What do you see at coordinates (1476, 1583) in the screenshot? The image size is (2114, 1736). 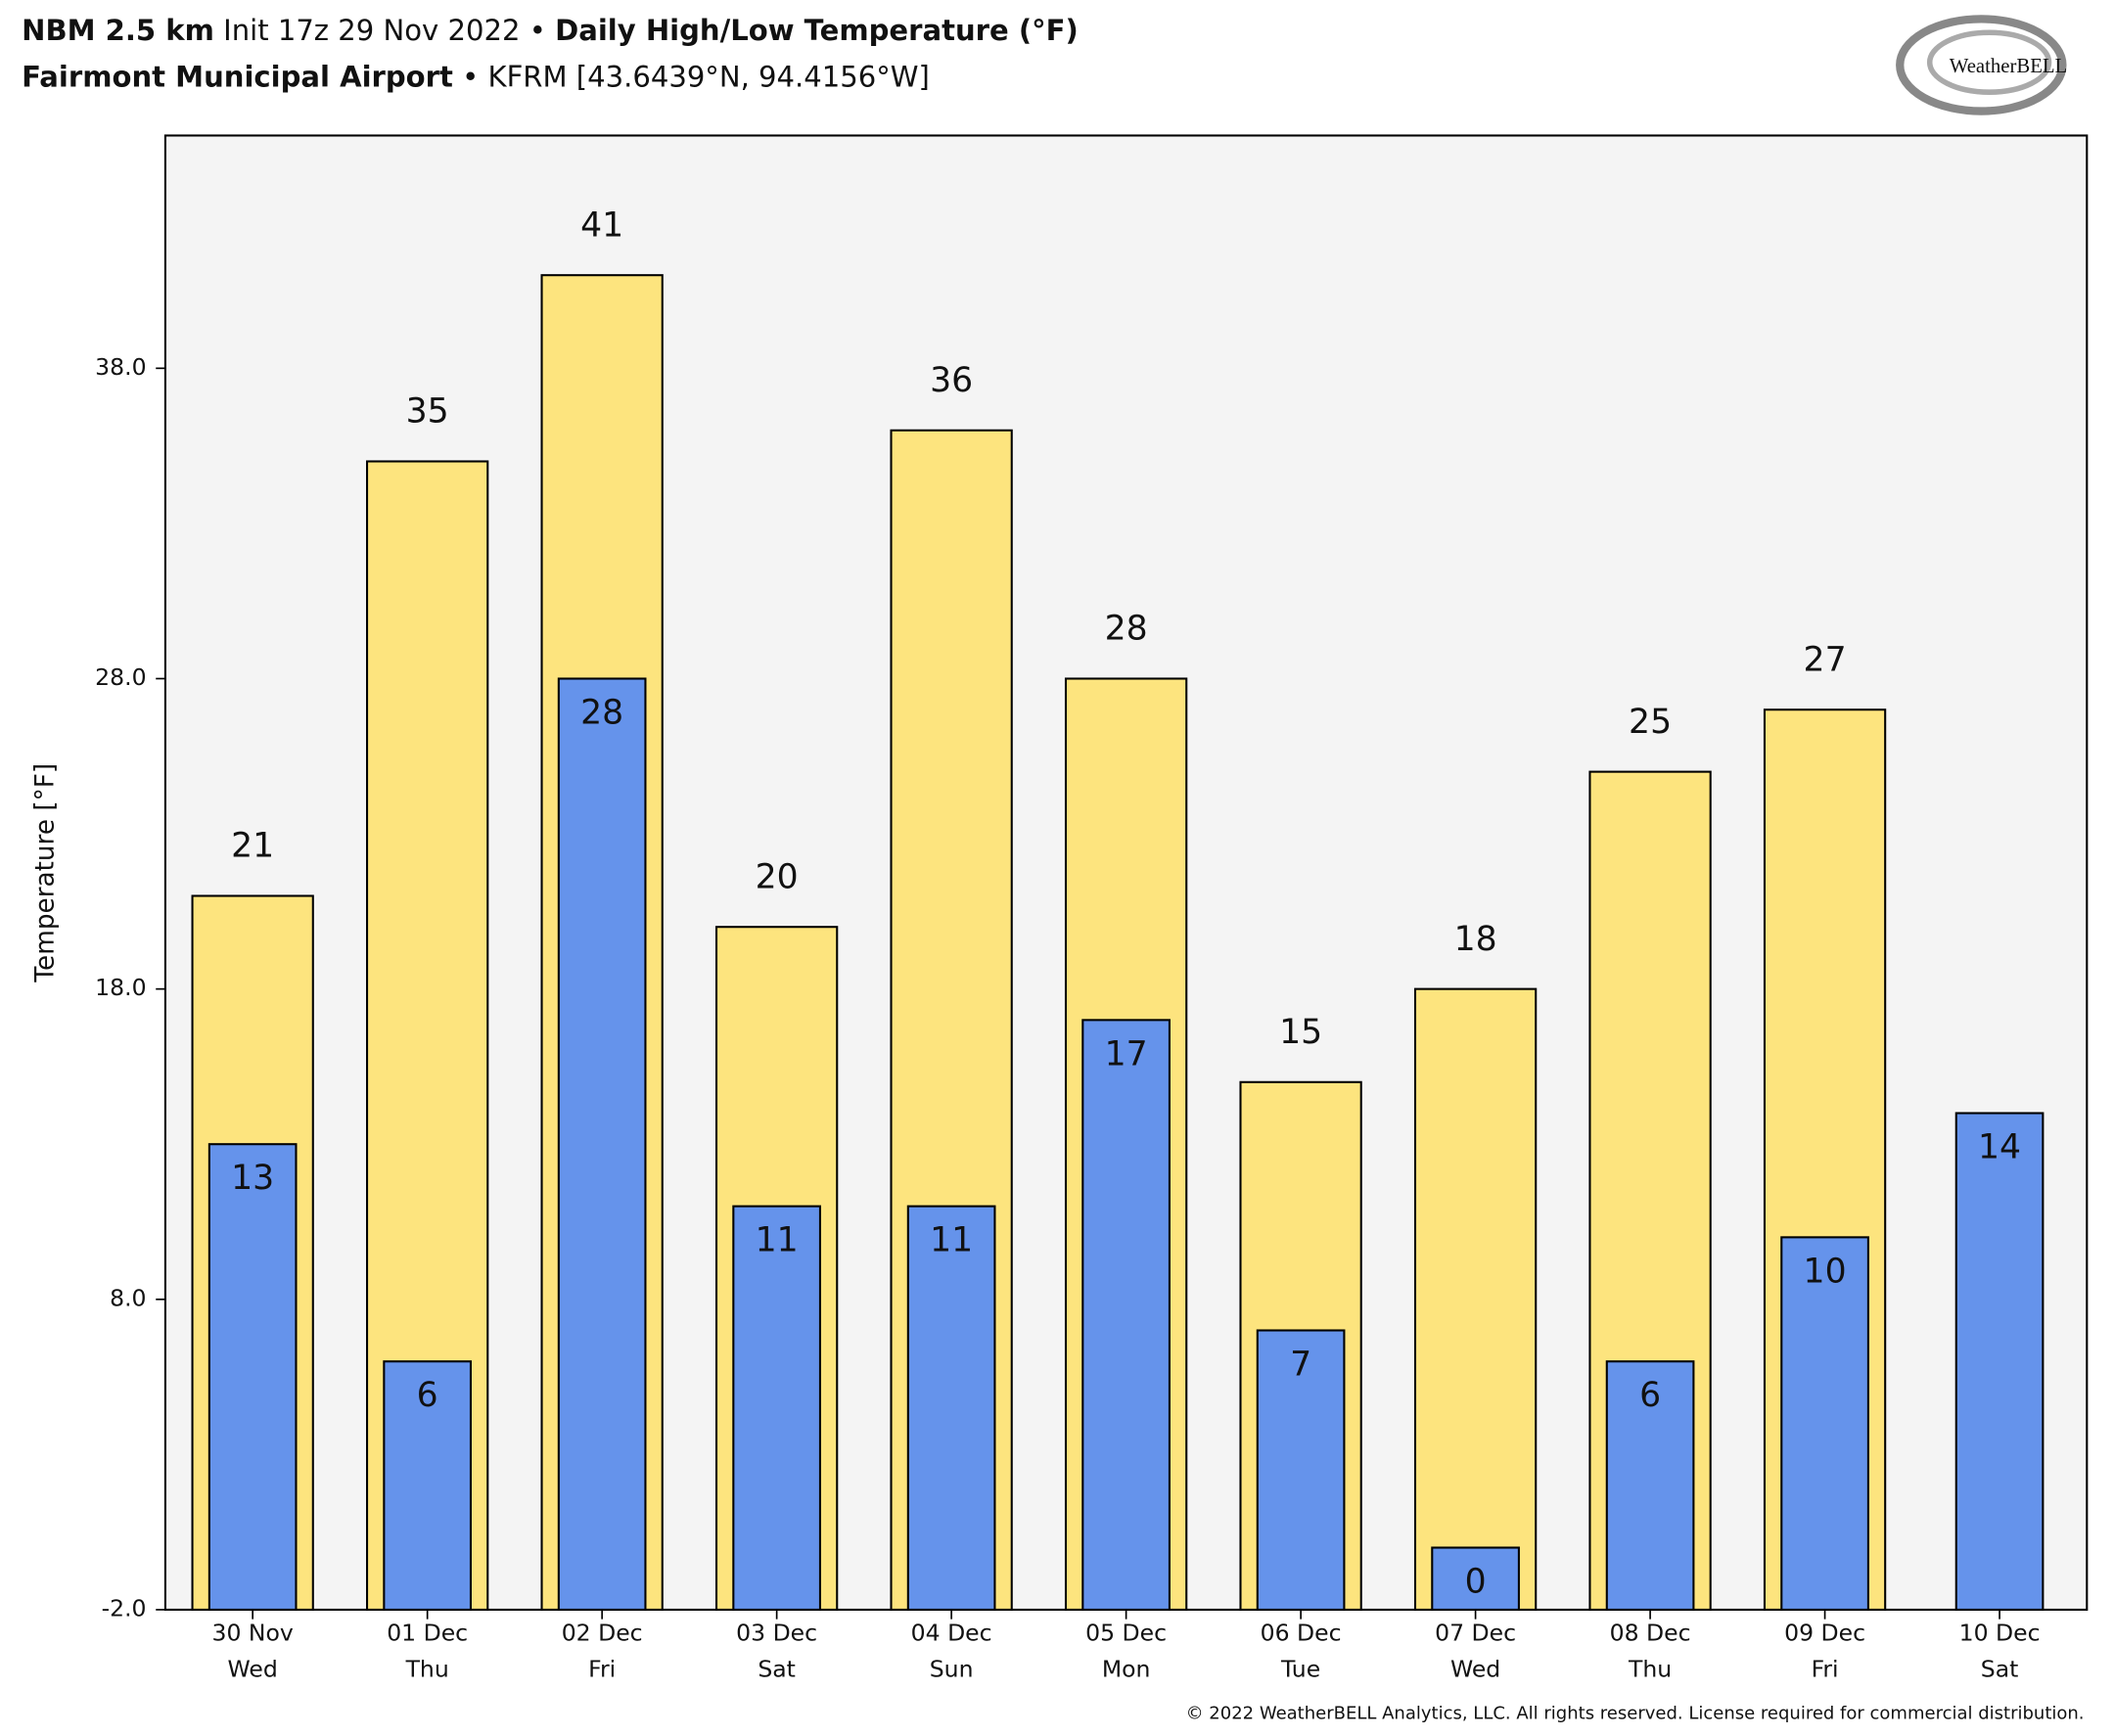 I see `value-label: 0` at bounding box center [1476, 1583].